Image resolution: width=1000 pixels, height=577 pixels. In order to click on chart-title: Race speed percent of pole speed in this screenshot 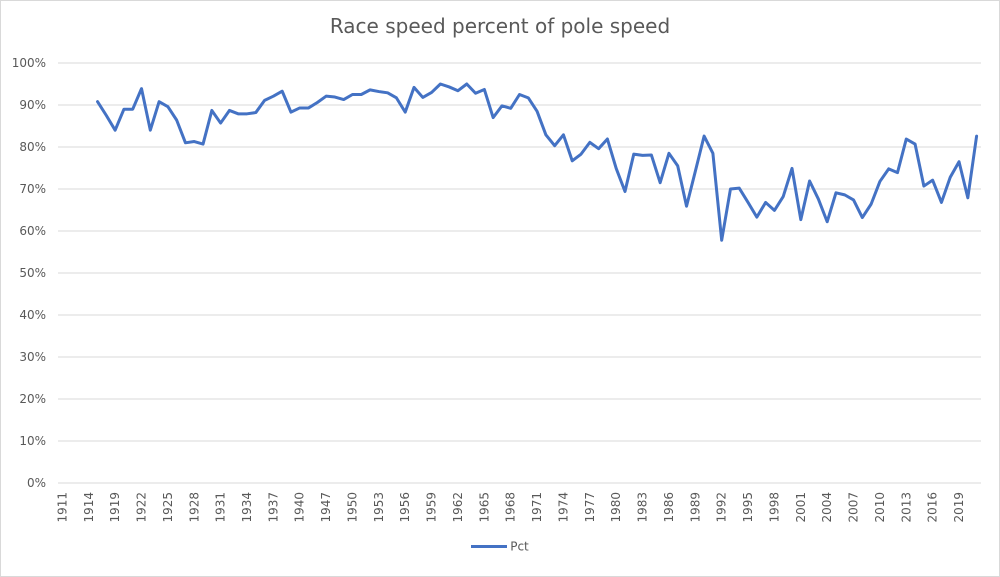, I will do `click(500, 26)`.